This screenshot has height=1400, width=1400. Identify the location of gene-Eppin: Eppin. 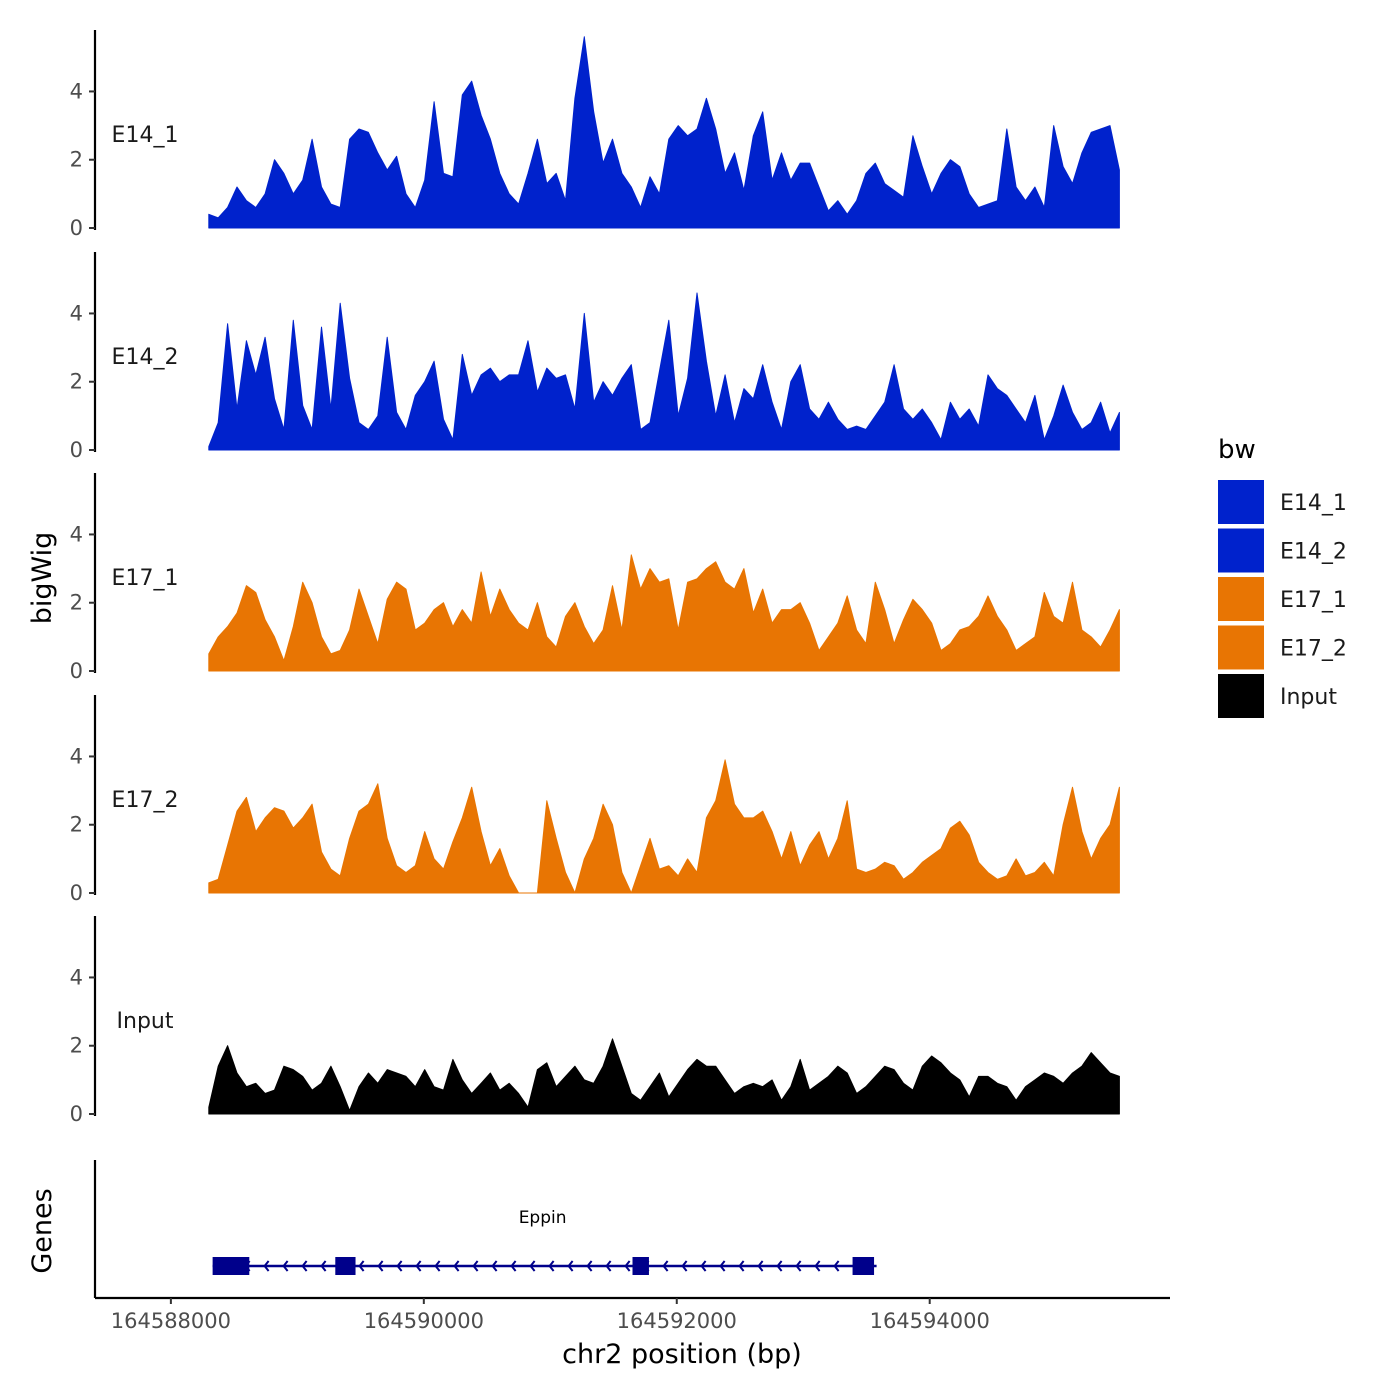
(544, 1241).